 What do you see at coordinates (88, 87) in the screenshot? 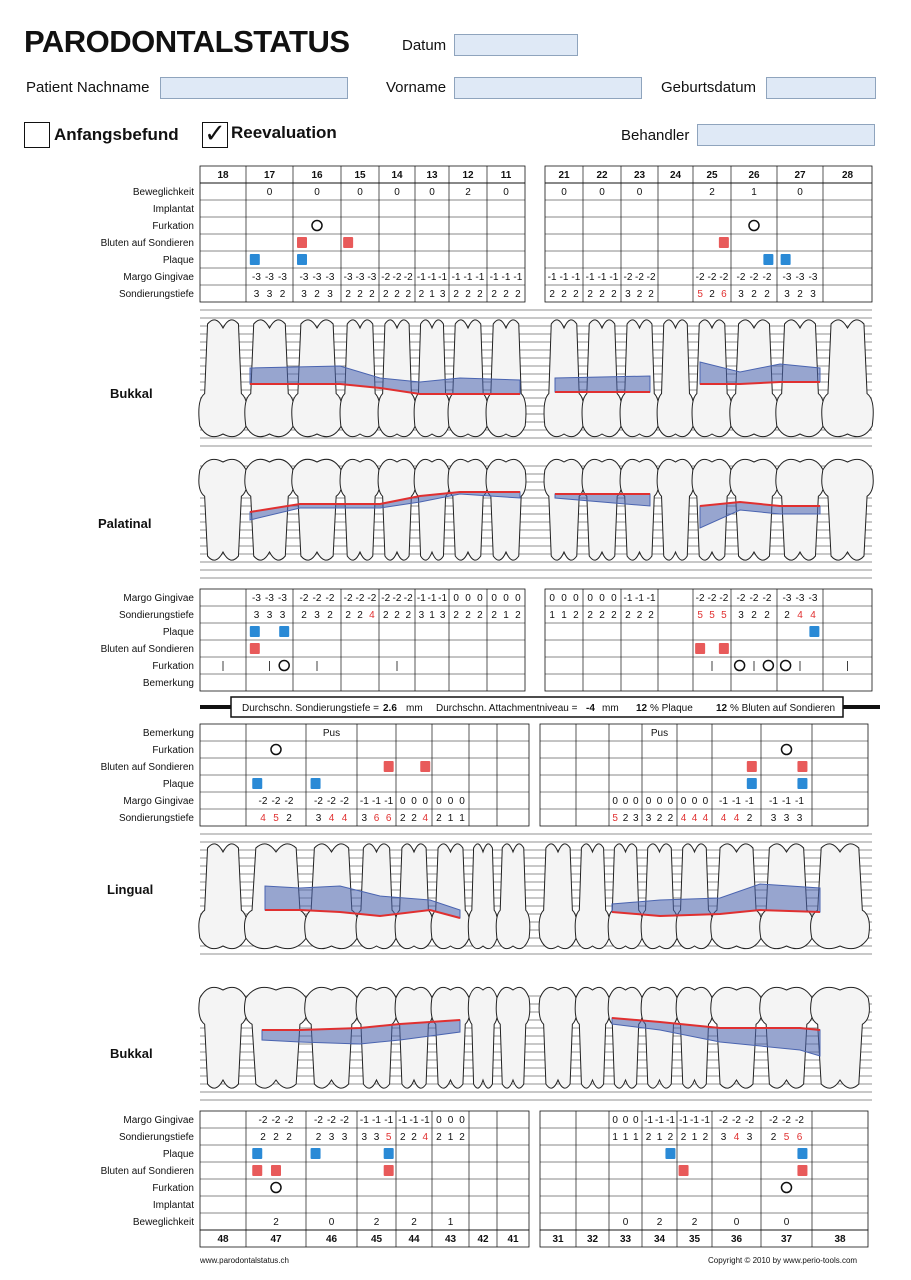
I see `nachname-label: Patient Nachname` at bounding box center [88, 87].